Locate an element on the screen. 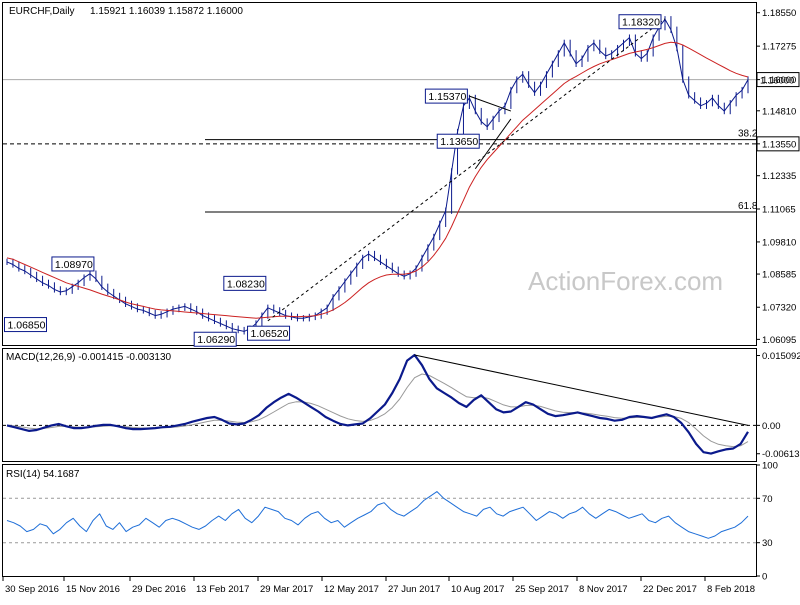  xtick-label: 29 Mar 2017 is located at coordinates (286, 589).